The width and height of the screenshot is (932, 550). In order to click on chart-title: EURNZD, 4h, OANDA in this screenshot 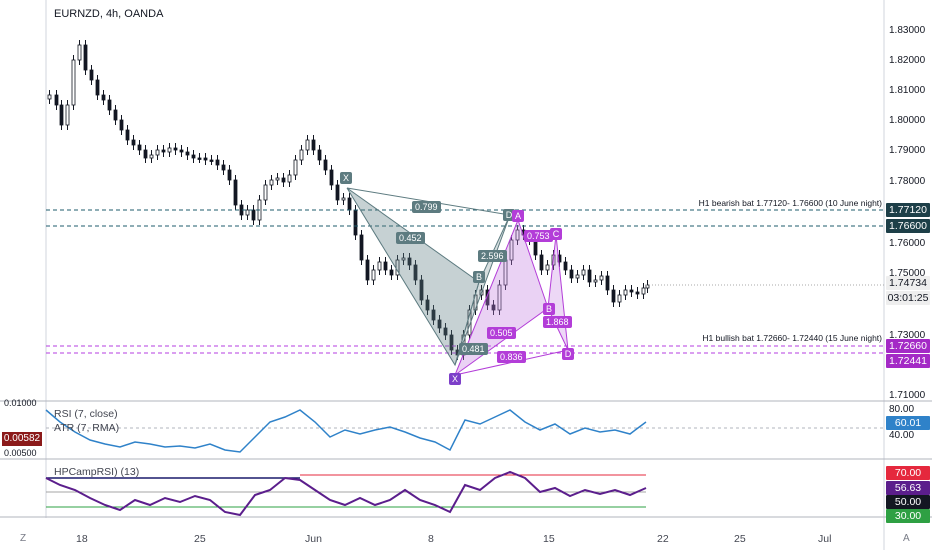, I will do `click(109, 14)`.